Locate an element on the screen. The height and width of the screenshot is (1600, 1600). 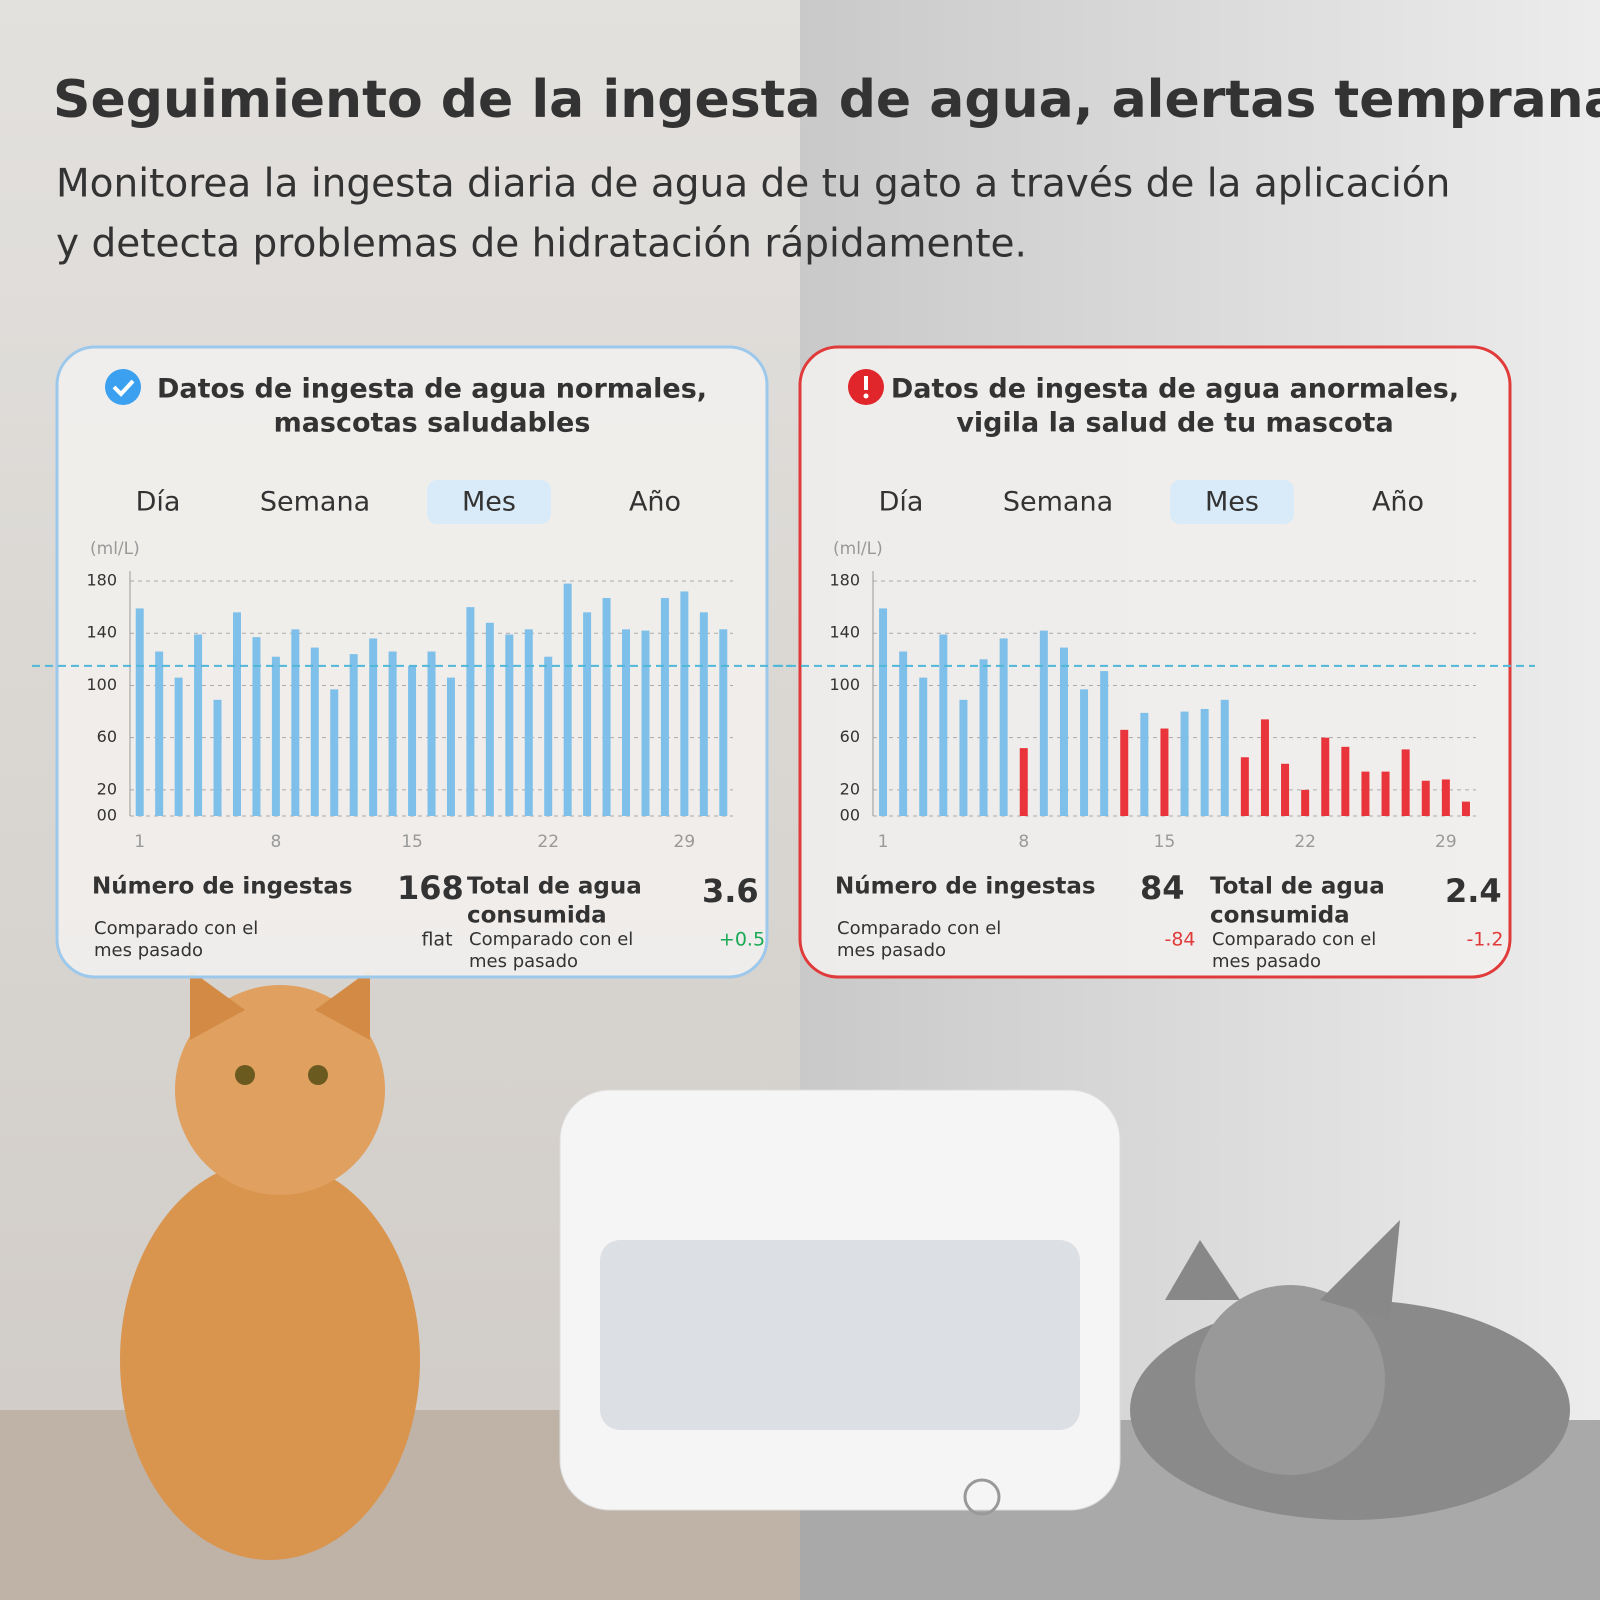
stat-value: 3.6 is located at coordinates (730, 891).